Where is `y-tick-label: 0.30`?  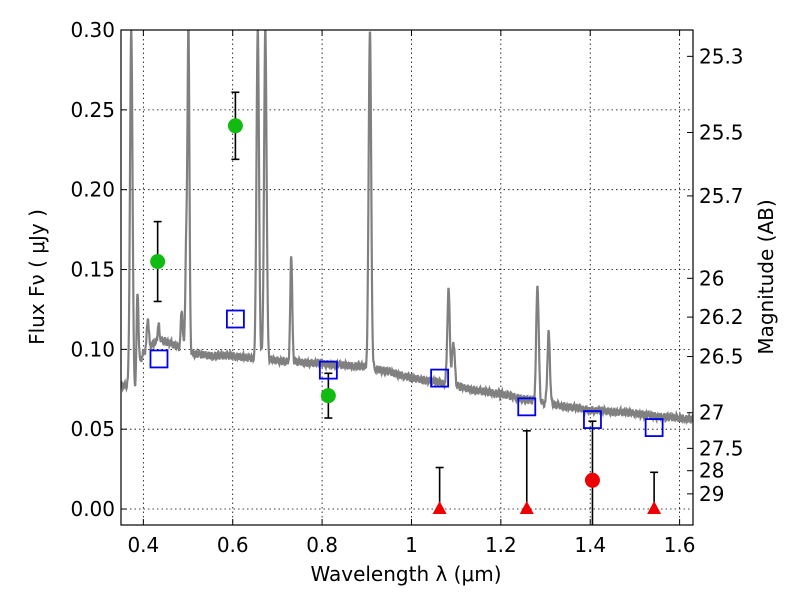
y-tick-label: 0.30 is located at coordinates (92, 30).